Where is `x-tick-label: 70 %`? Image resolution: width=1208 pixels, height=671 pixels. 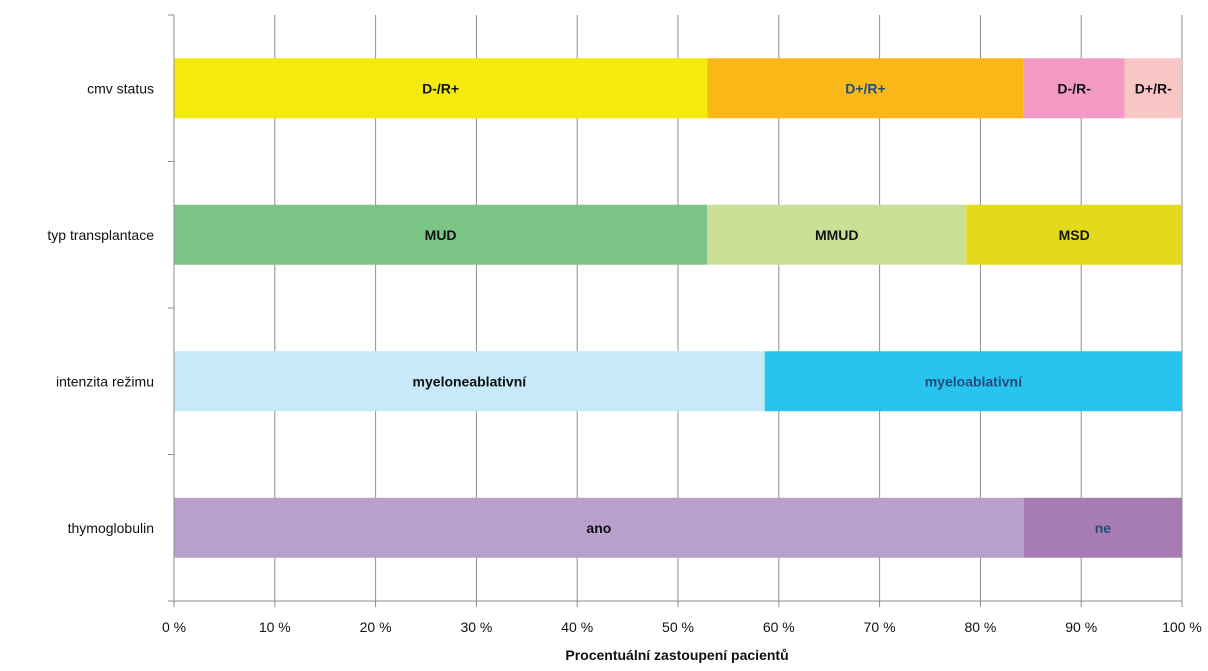 x-tick-label: 70 % is located at coordinates (880, 627).